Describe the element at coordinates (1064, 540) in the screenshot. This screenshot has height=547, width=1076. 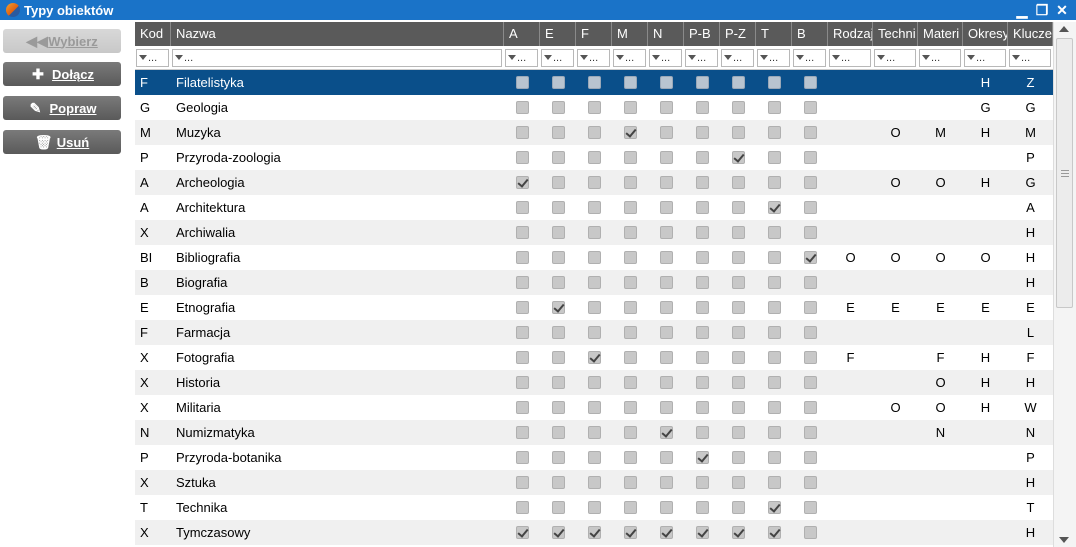
I see `scroll-down-icon` at that location.